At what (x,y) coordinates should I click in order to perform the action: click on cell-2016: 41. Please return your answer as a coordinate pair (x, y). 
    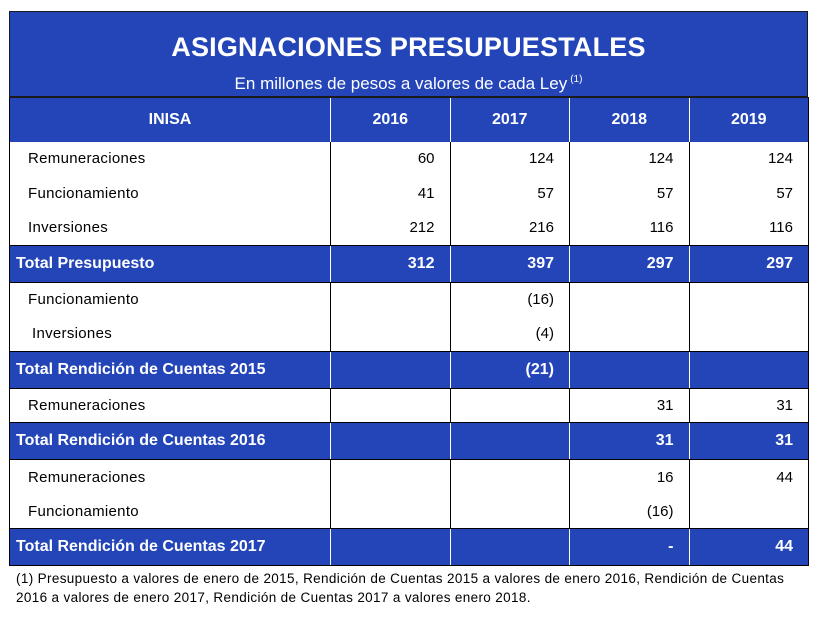
    Looking at the image, I should click on (390, 193).